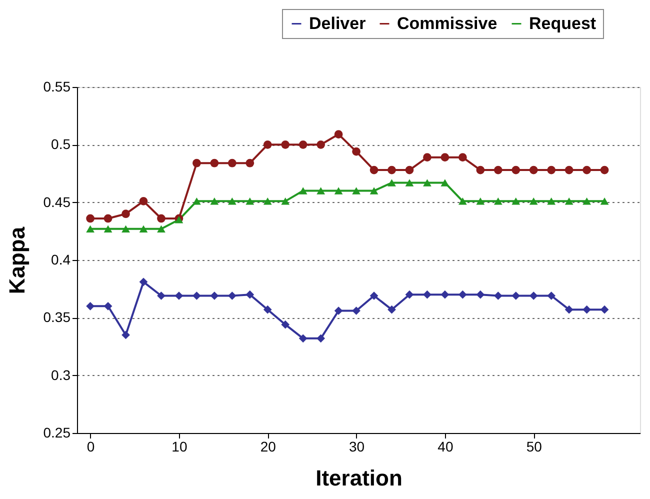 This screenshot has height=499, width=650. What do you see at coordinates (57, 202) in the screenshot?
I see `y-tick-label: 0.45` at bounding box center [57, 202].